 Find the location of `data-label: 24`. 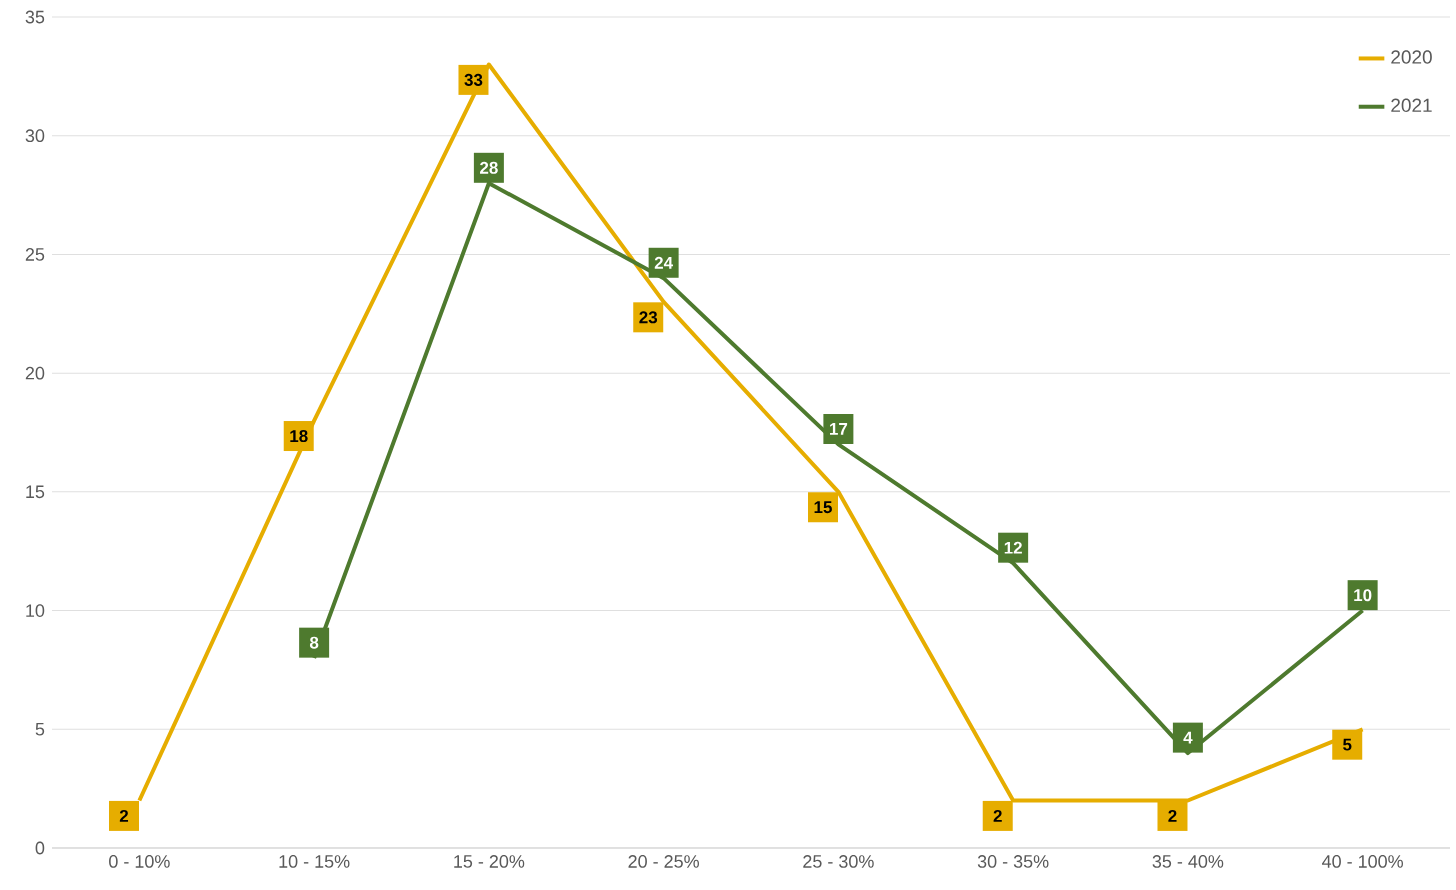

data-label: 24 is located at coordinates (664, 262).